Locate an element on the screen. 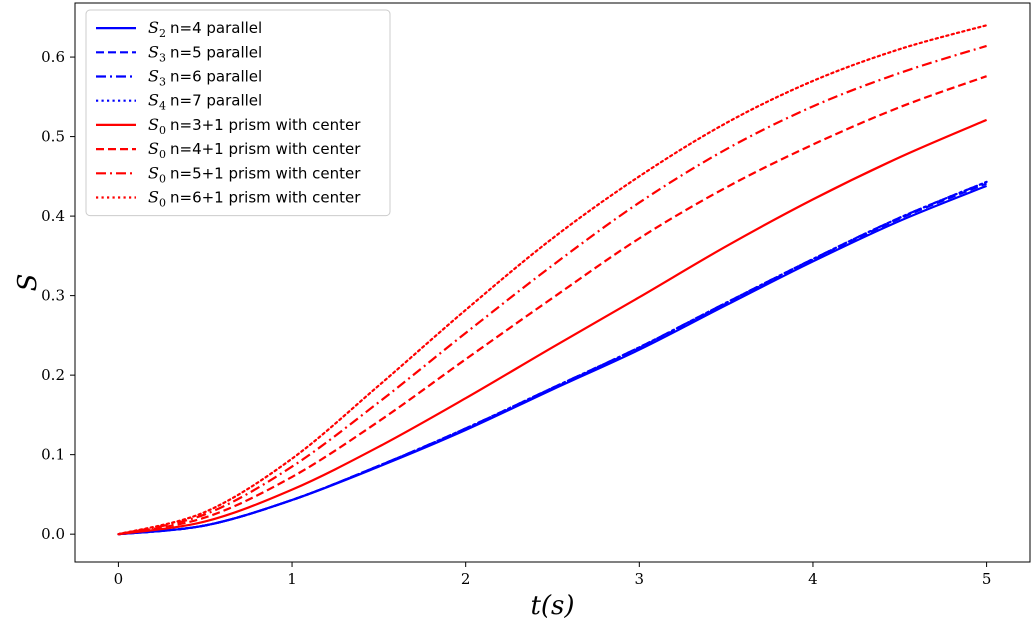 The height and width of the screenshot is (624, 1033). y-tick-label: 0.2 is located at coordinates (53, 375).